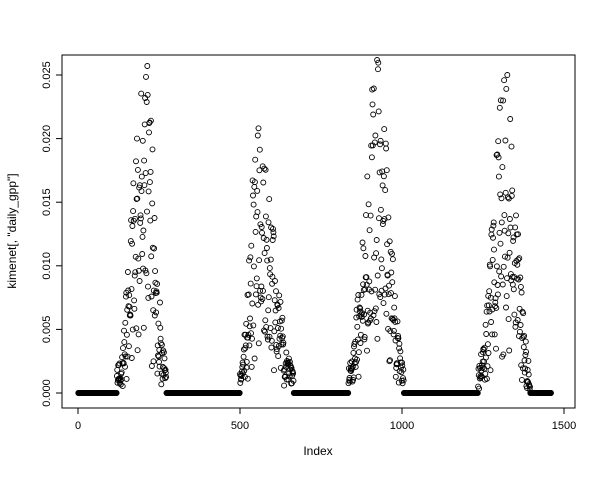 The width and height of the screenshot is (600, 480). What do you see at coordinates (47, 330) in the screenshot?
I see `y-tick-label: 0.005` at bounding box center [47, 330].